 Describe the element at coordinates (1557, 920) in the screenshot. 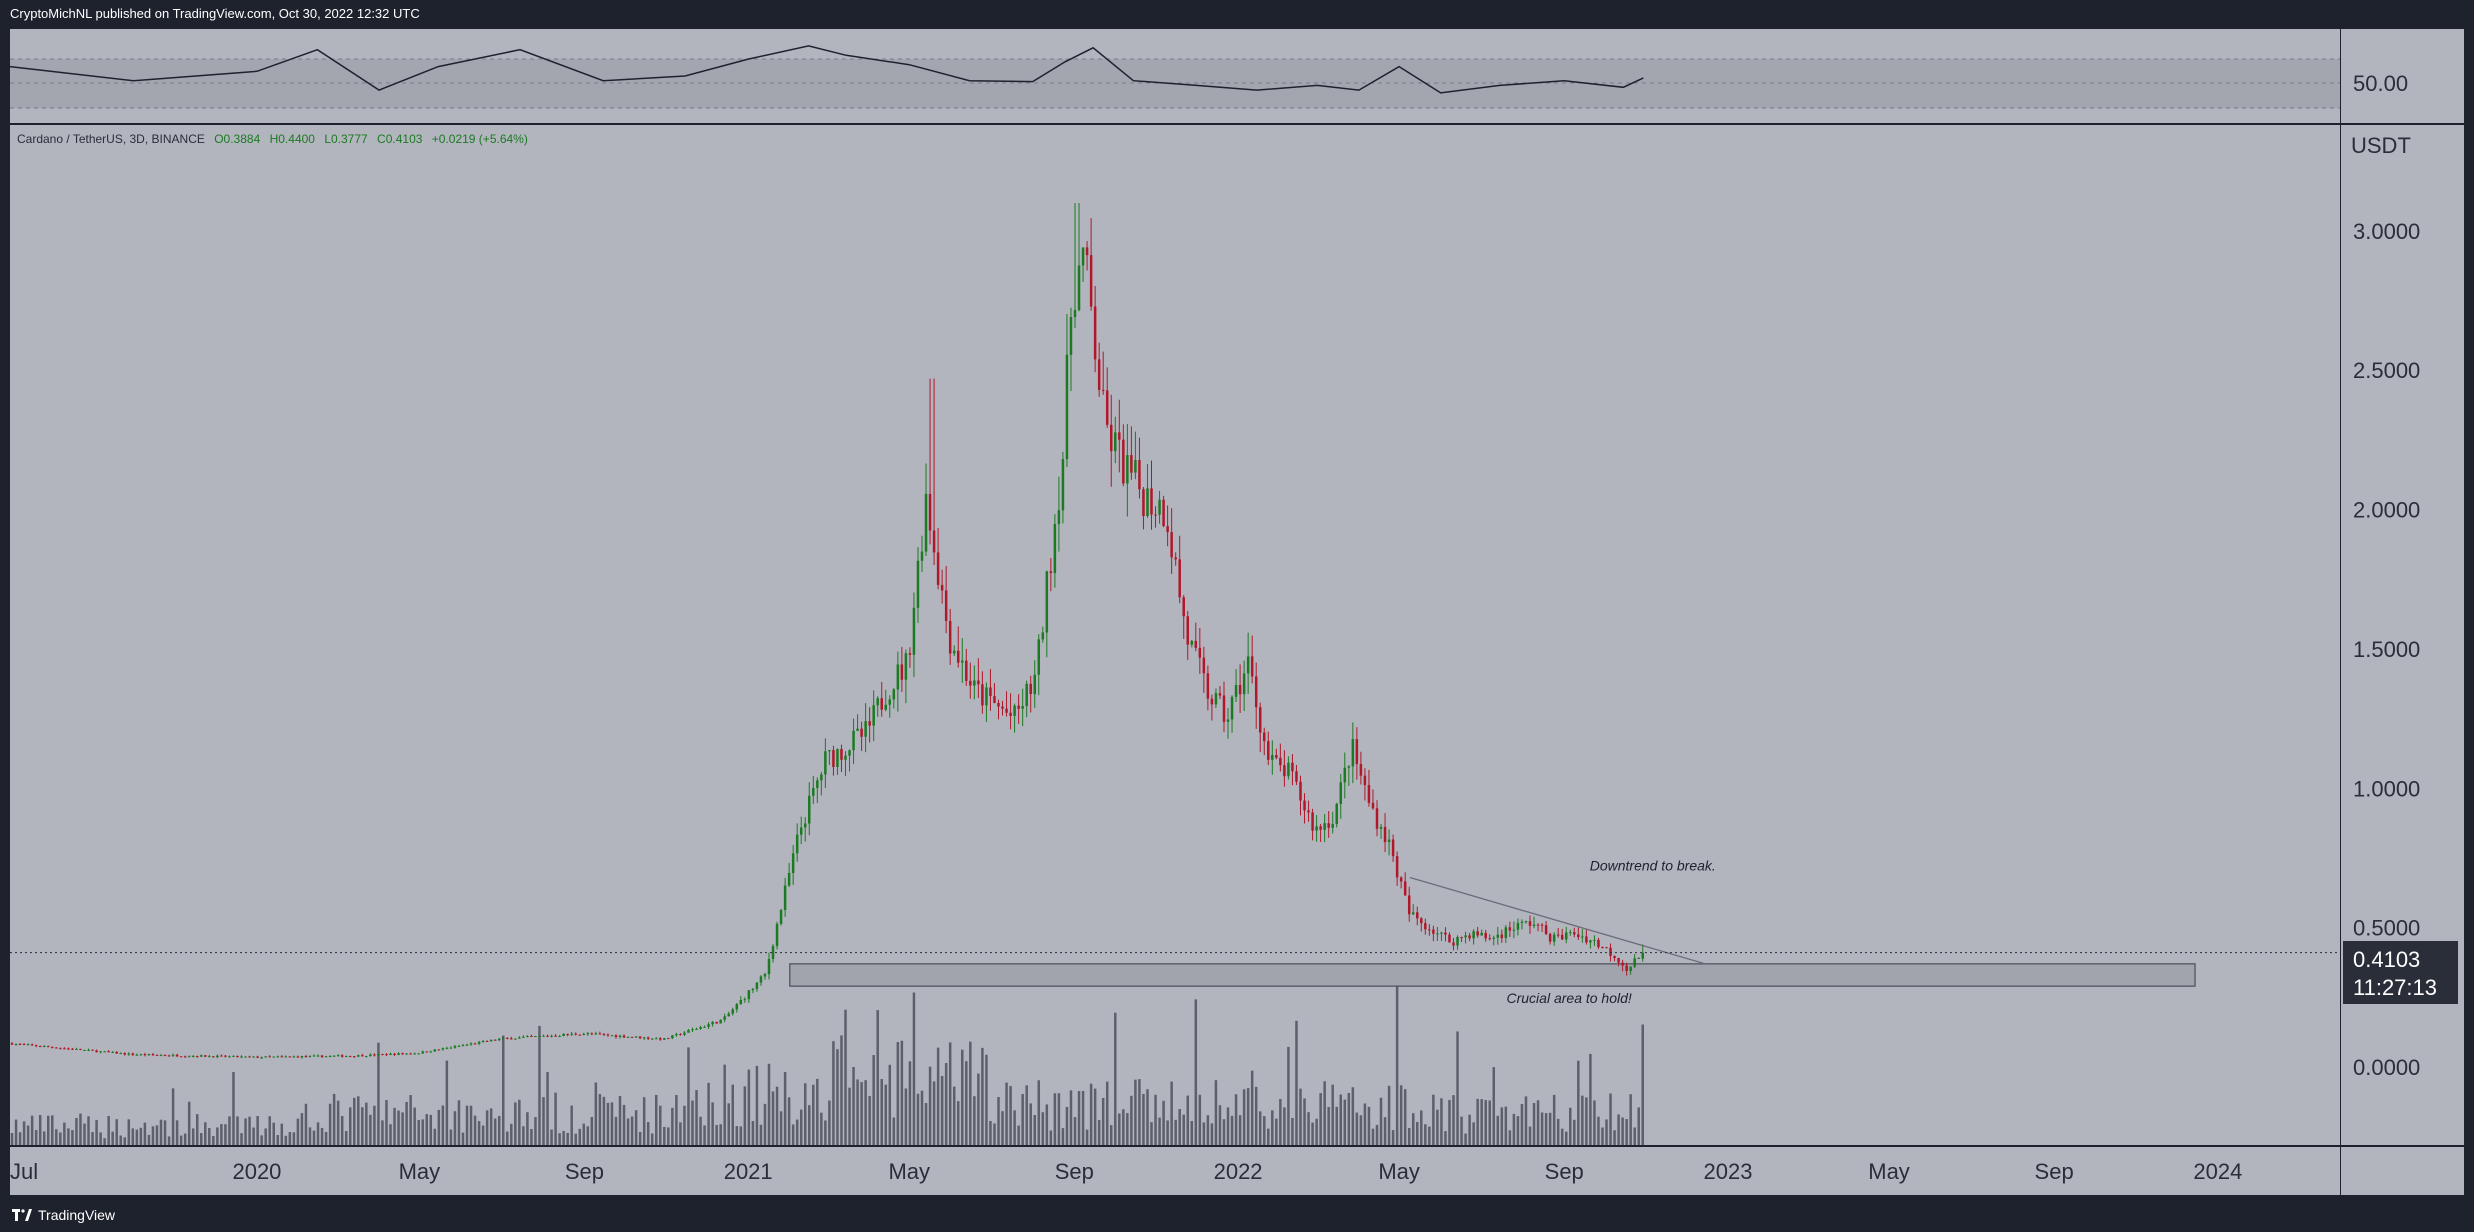

I see `downtrend-line` at that location.